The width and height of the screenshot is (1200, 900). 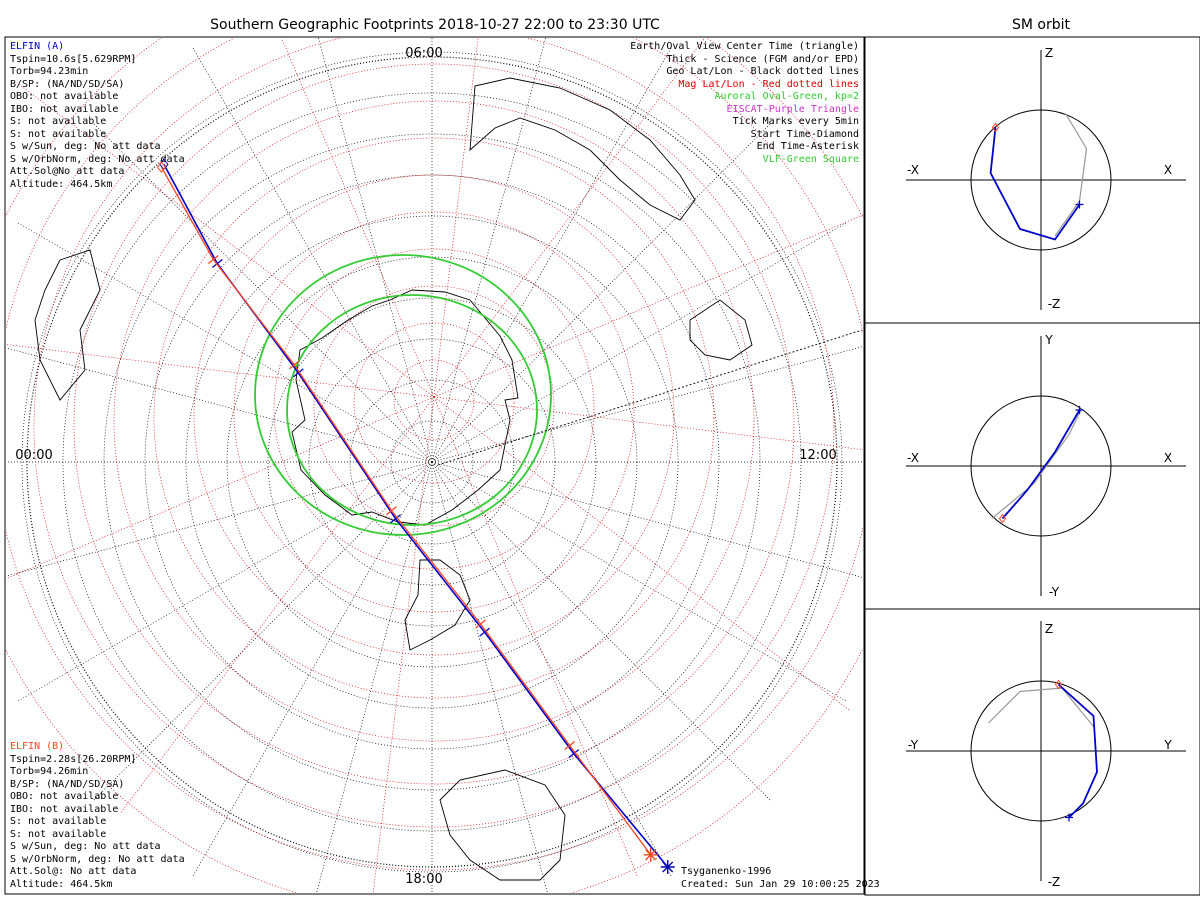 What do you see at coordinates (1054, 304) in the screenshot?
I see `sm-xz-neg-z-label: -Z` at bounding box center [1054, 304].